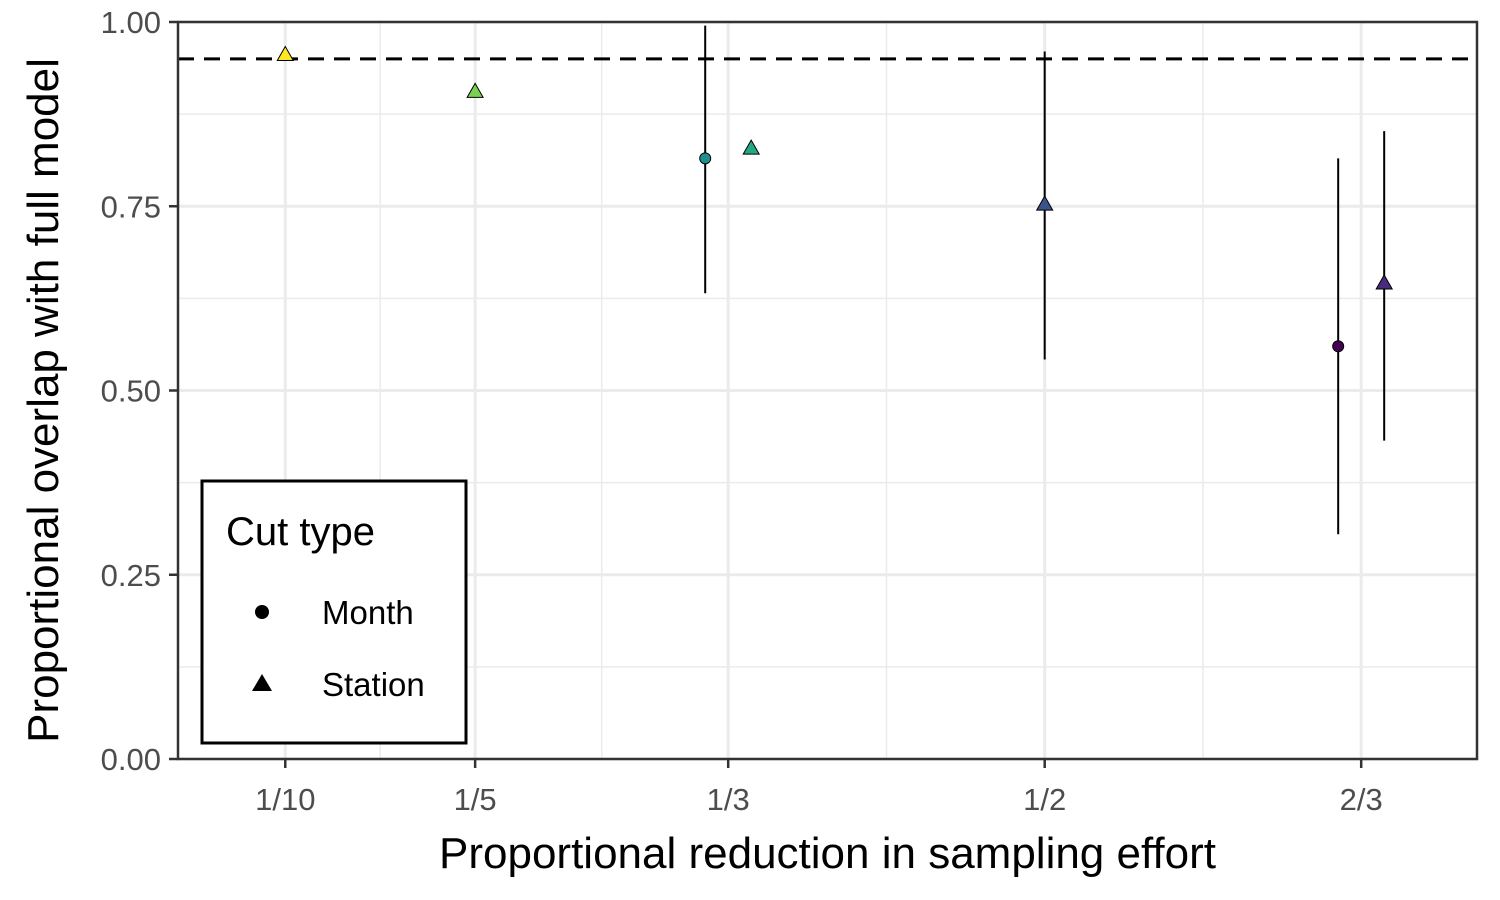  What do you see at coordinates (1044, 799) in the screenshot?
I see `x-tick-label: 1/2` at bounding box center [1044, 799].